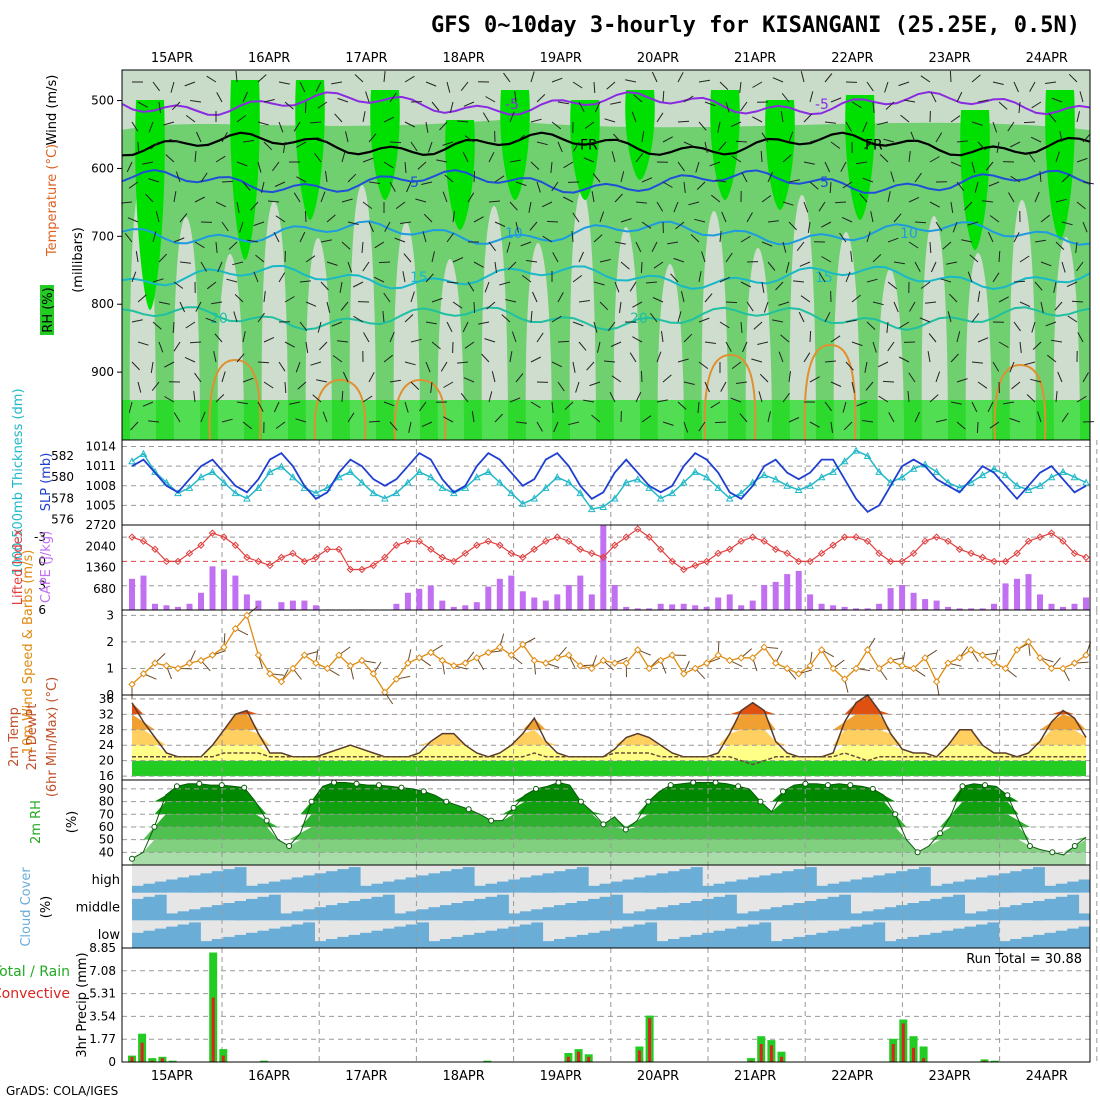 Image resolution: width=1100 pixels, height=1100 pixels. Describe the element at coordinates (172, 1076) in the screenshot. I see `date-label-bottom: 15APR` at that location.